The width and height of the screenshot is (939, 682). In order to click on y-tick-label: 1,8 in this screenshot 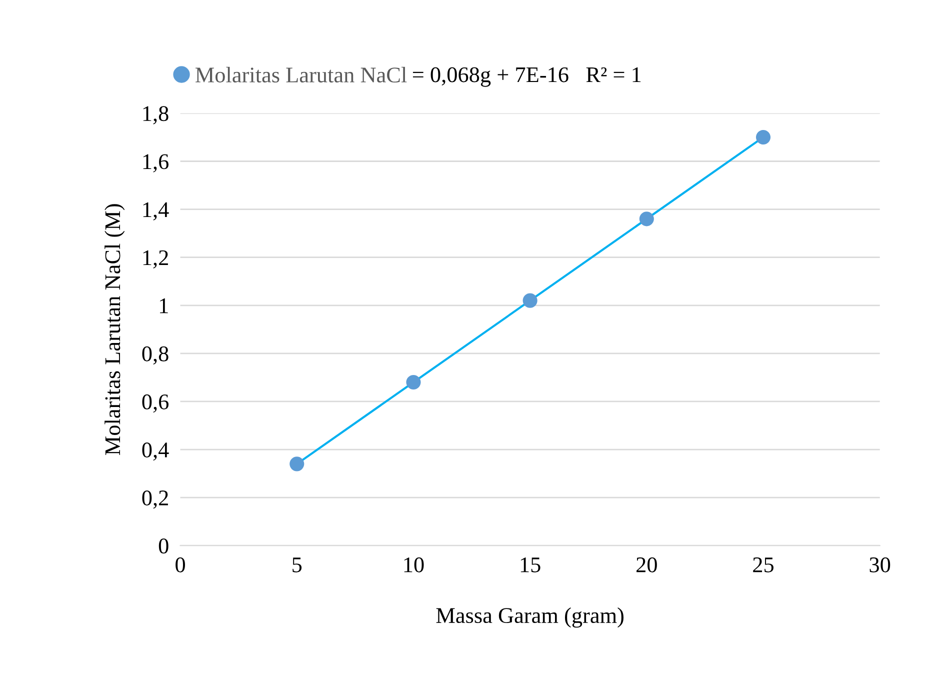, I will do `click(155, 115)`.